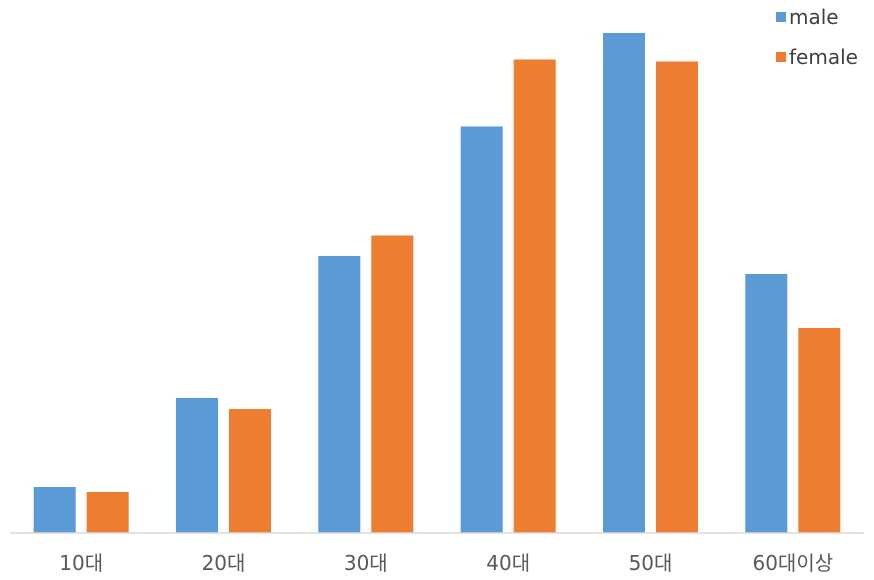 The image size is (874, 580). I want to click on legend-swatch-female, so click(781, 57).